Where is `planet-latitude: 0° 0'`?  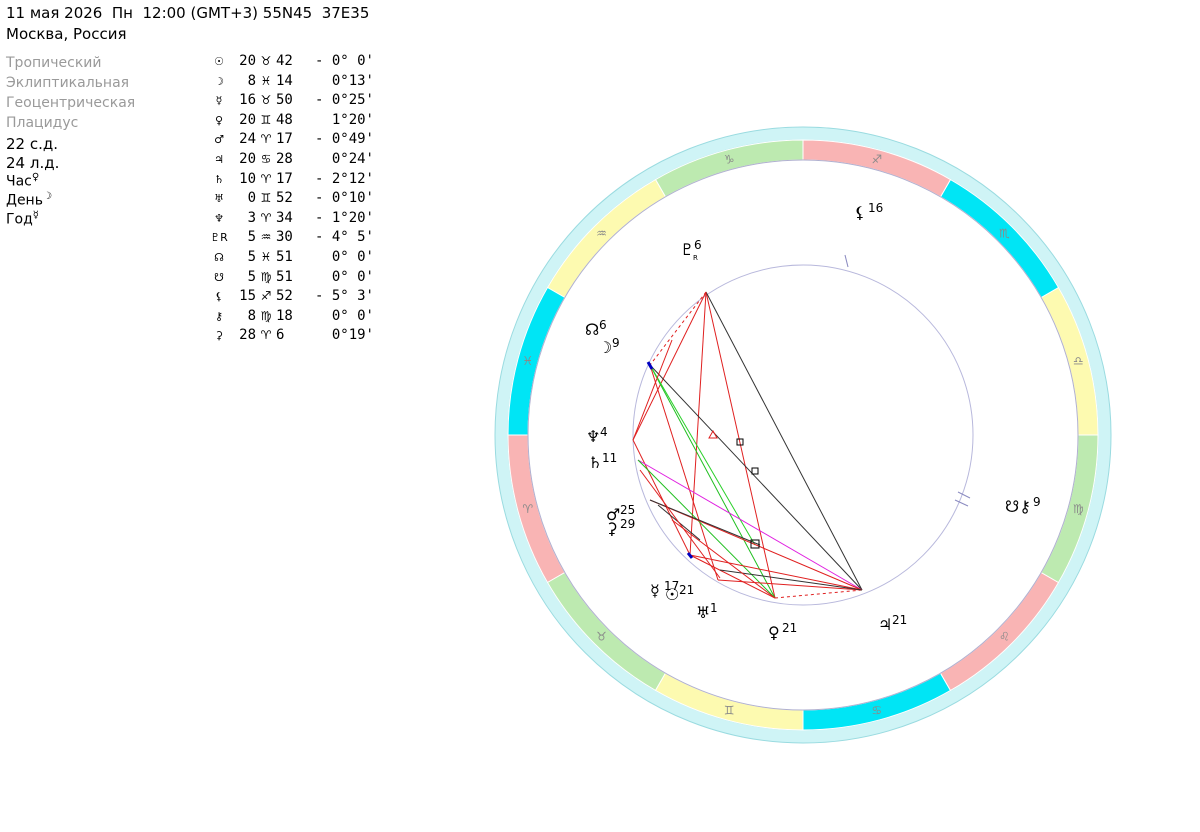 planet-latitude: 0° 0' is located at coordinates (352, 276).